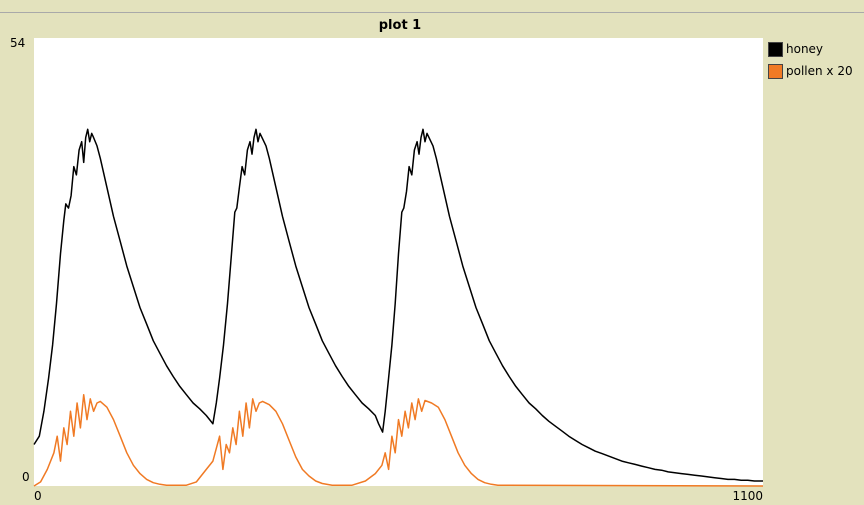 The height and width of the screenshot is (505, 864). I want to click on legend: honey pollen x 20, so click(816, 60).